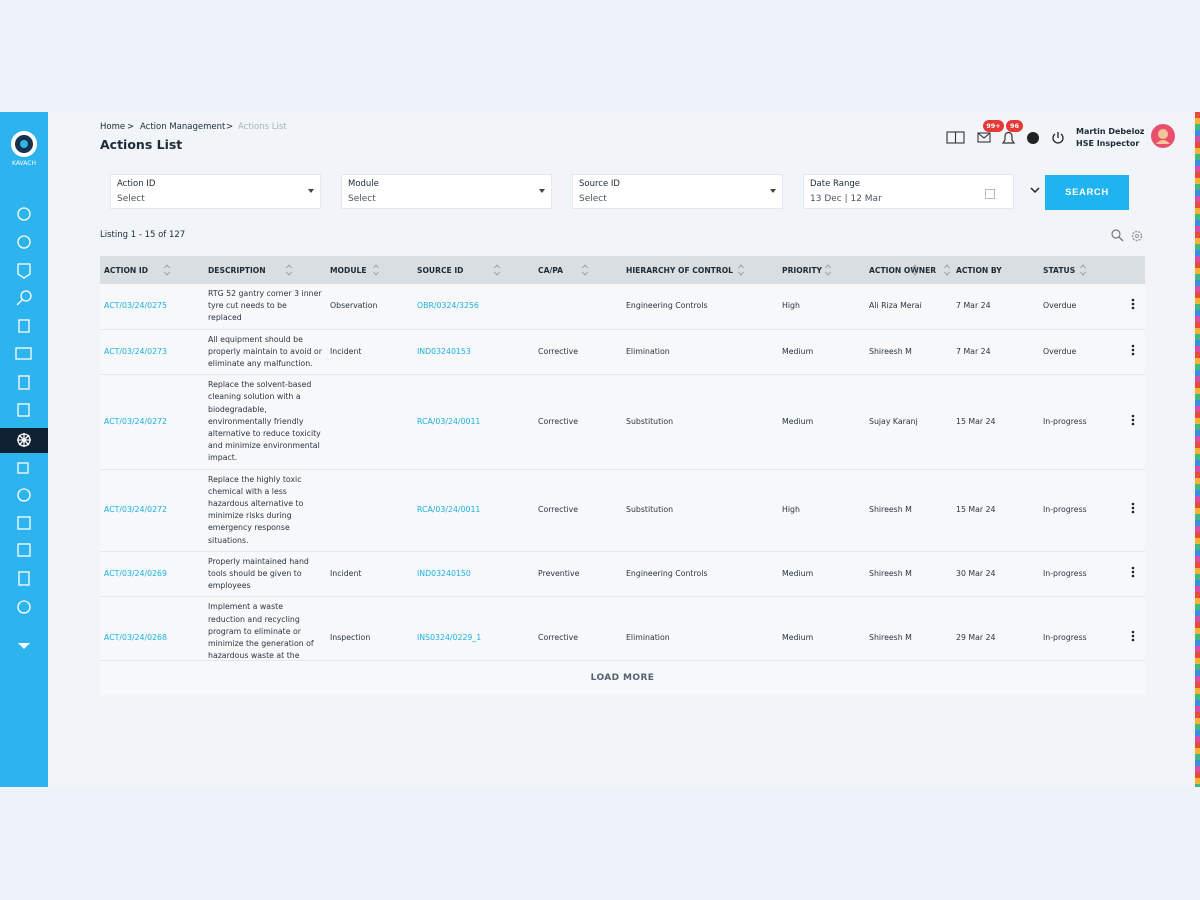  I want to click on breadcrumb-link: Home, so click(113, 127).